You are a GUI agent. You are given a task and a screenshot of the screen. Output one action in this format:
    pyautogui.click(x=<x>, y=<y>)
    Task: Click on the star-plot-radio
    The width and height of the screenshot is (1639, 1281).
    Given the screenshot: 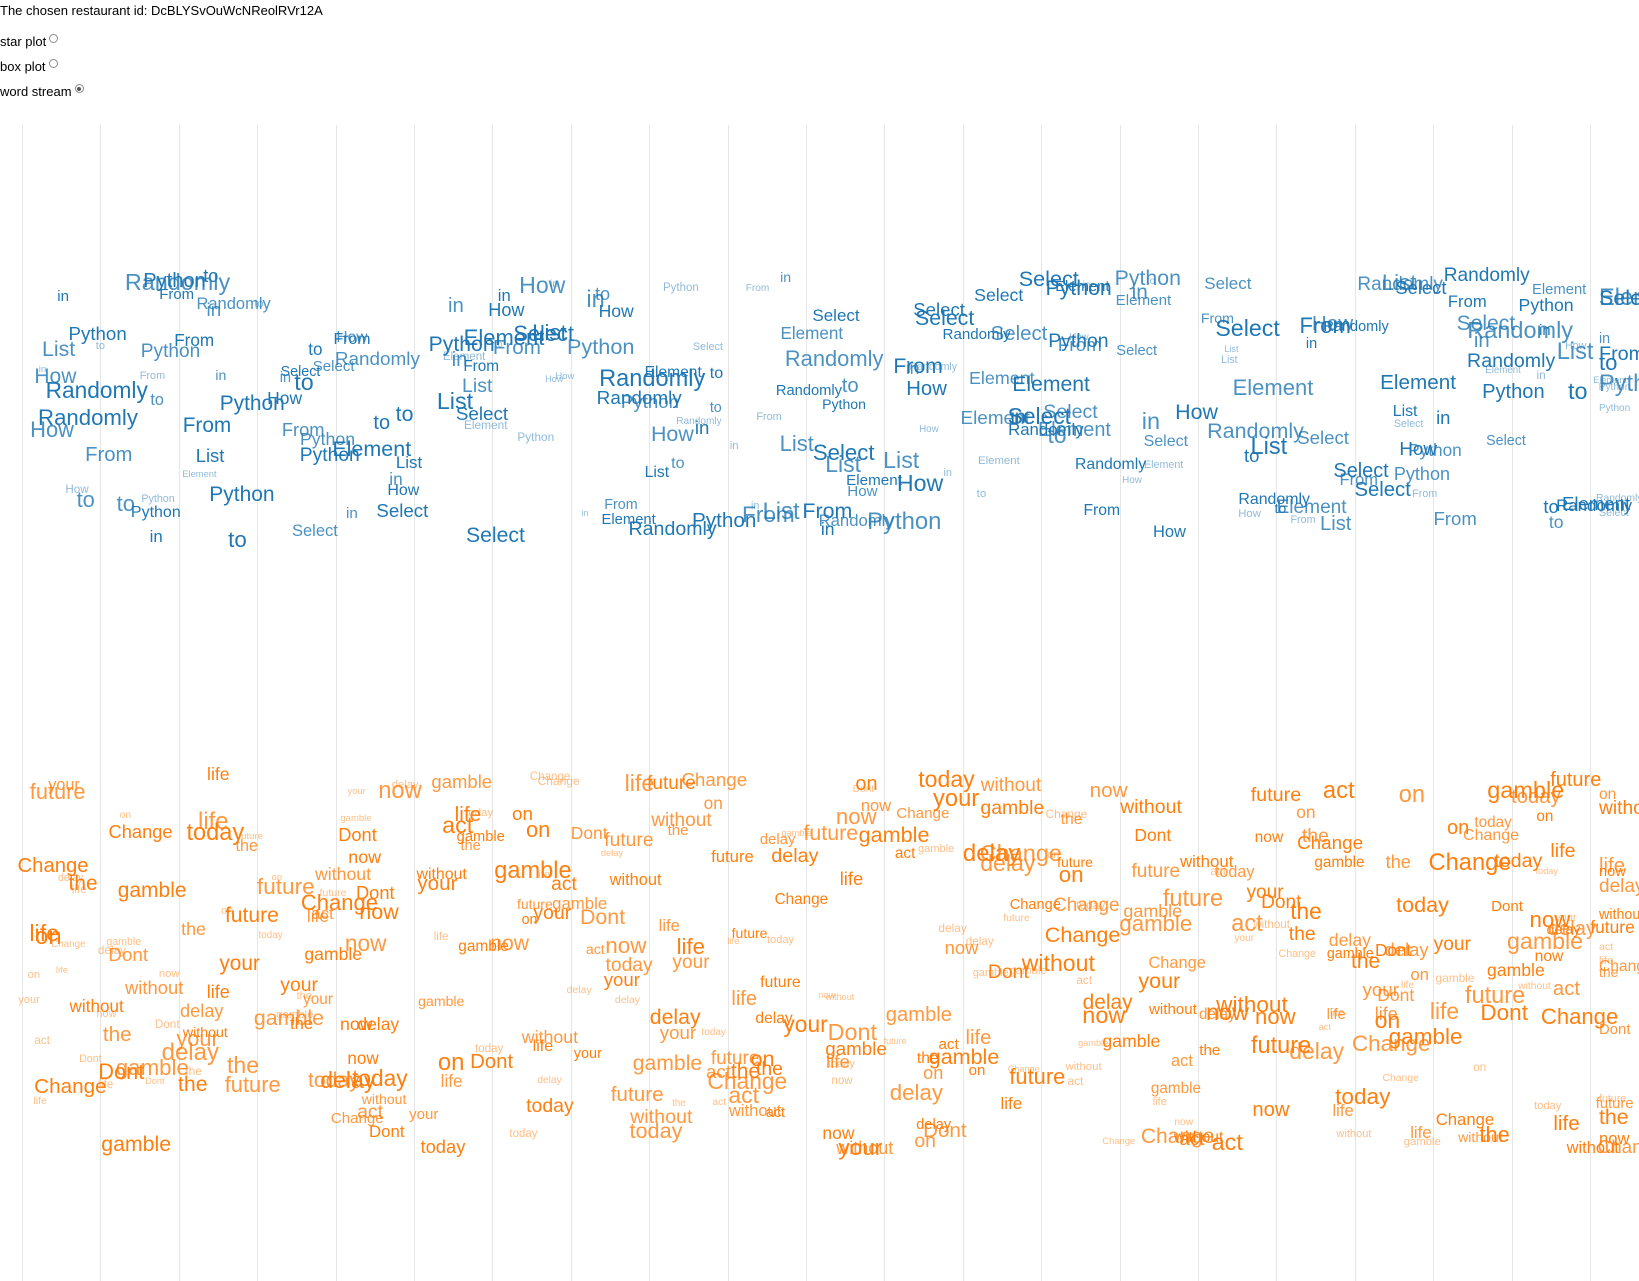 What is the action you would take?
    pyautogui.click(x=54, y=38)
    